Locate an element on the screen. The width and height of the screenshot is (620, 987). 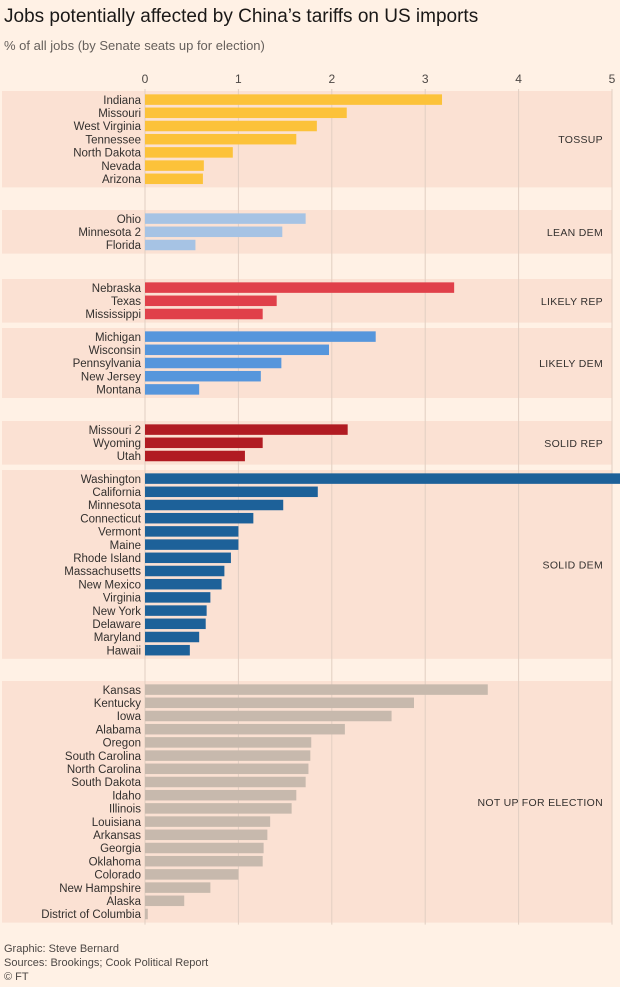
category-label: Minnesota 2 is located at coordinates (109, 233).